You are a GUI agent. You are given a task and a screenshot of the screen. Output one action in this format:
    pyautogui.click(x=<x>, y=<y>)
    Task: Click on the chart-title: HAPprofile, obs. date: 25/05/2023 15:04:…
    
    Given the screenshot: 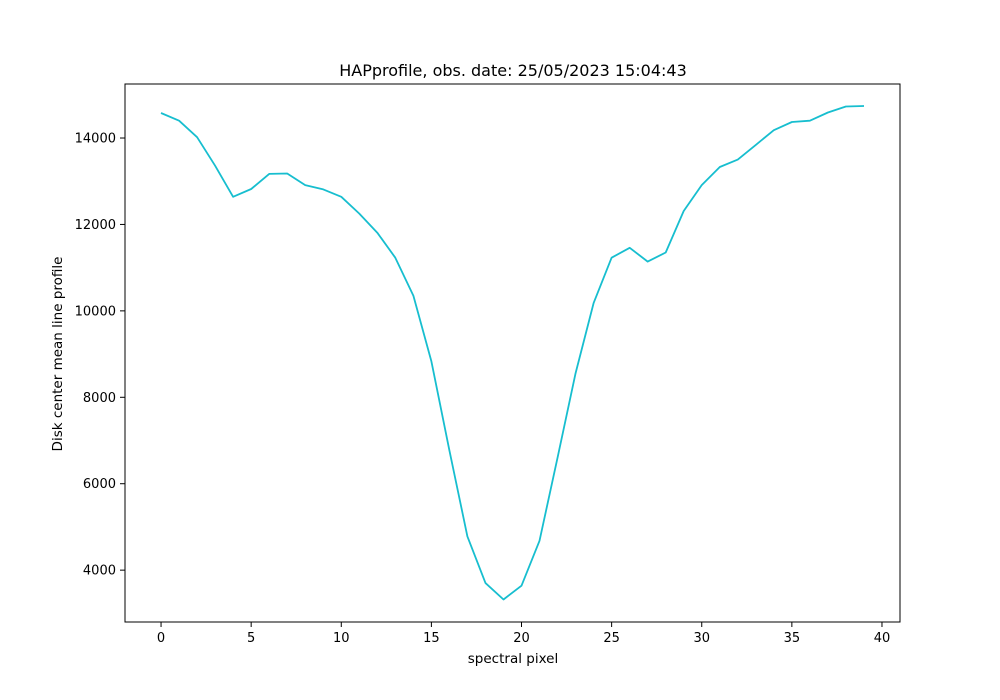 What is the action you would take?
    pyautogui.click(x=513, y=70)
    